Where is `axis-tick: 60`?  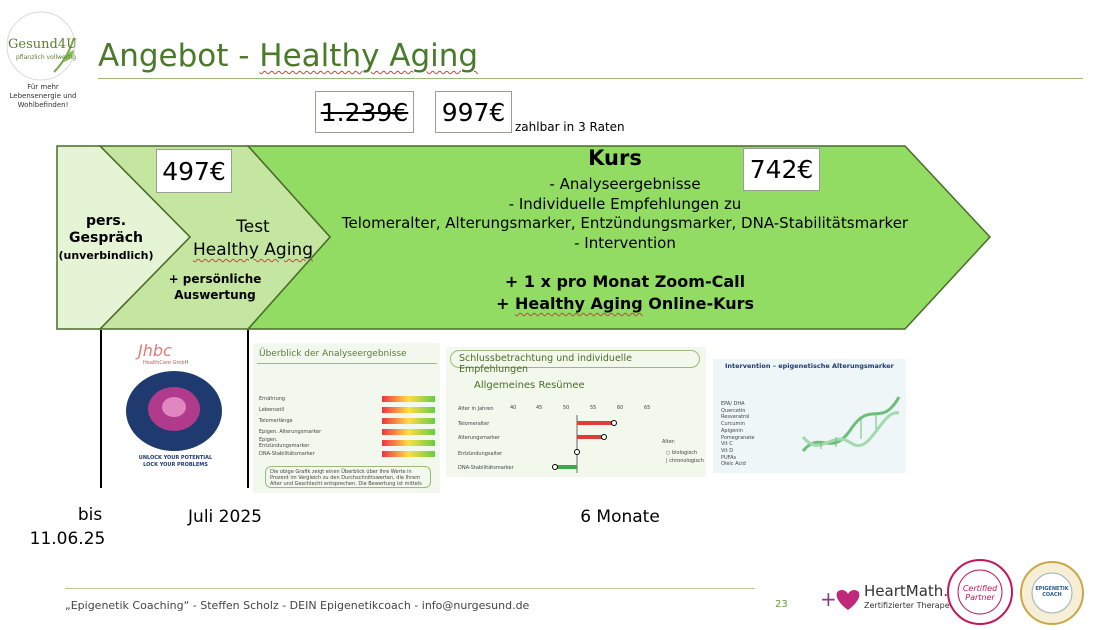 axis-tick: 60 is located at coordinates (620, 408).